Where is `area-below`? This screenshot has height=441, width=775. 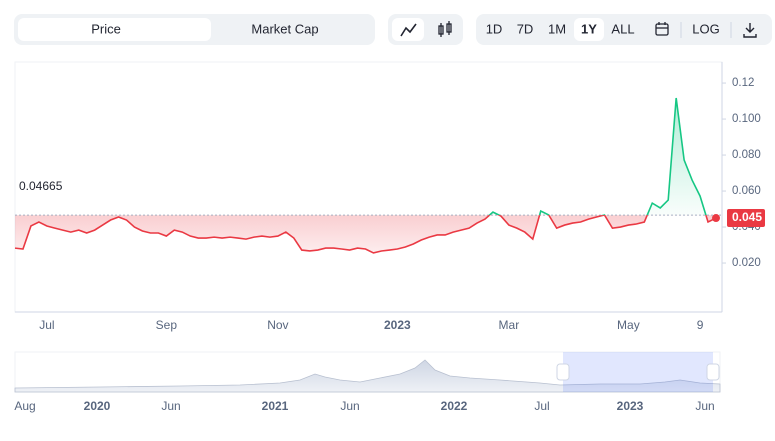 area-below is located at coordinates (365, 234).